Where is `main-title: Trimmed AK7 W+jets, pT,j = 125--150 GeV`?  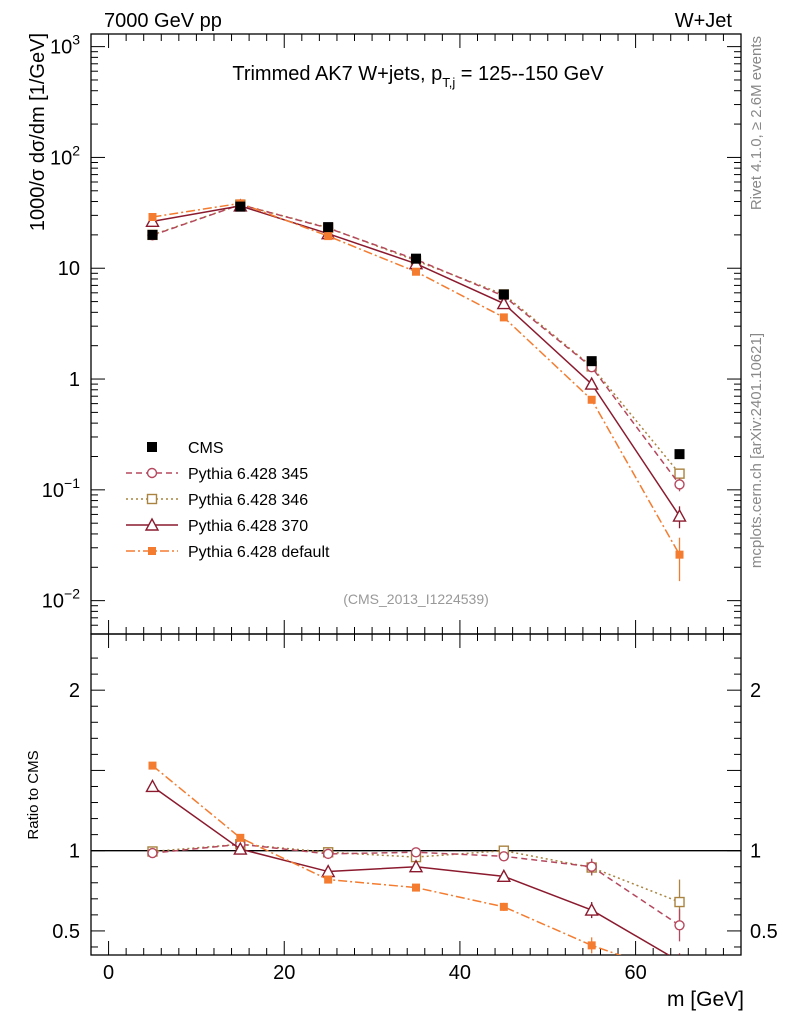 main-title: Trimmed AK7 W+jets, pT,j = 125--150 GeV is located at coordinates (418, 76).